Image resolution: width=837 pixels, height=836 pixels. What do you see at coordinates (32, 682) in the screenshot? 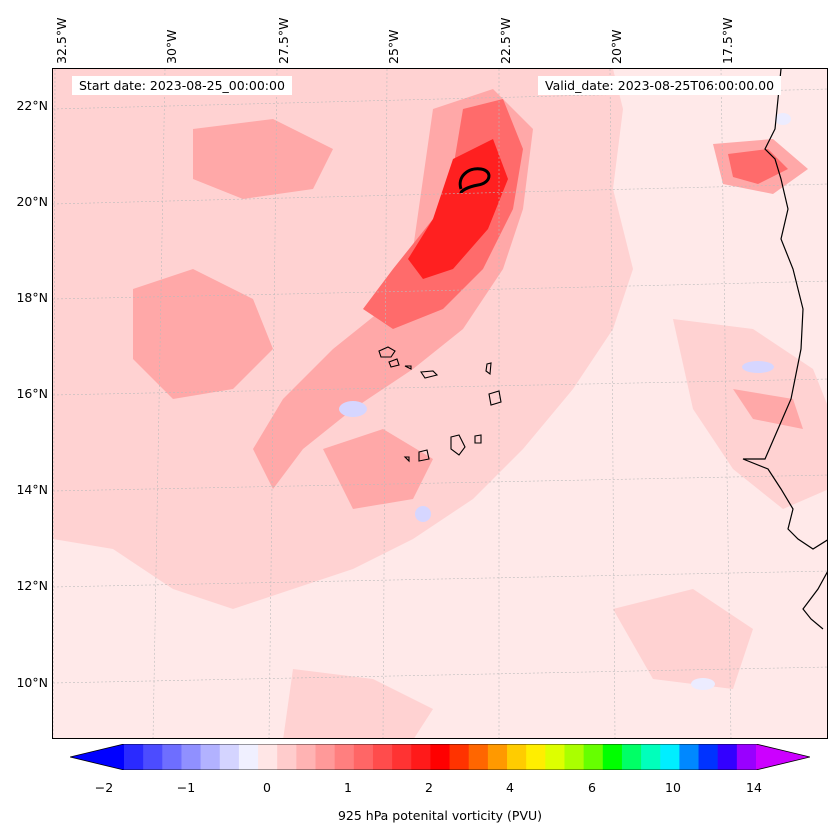
I see `lat-label-10n: 10°N` at bounding box center [32, 682].